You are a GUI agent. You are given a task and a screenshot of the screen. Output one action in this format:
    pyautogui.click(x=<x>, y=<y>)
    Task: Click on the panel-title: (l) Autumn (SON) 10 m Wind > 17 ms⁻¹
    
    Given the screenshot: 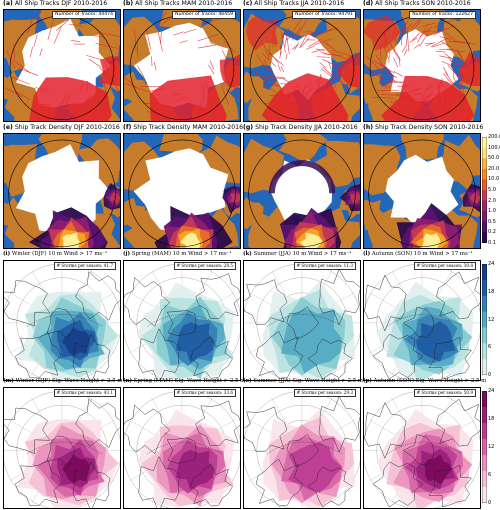 What is the action you would take?
    pyautogui.click(x=418, y=254)
    